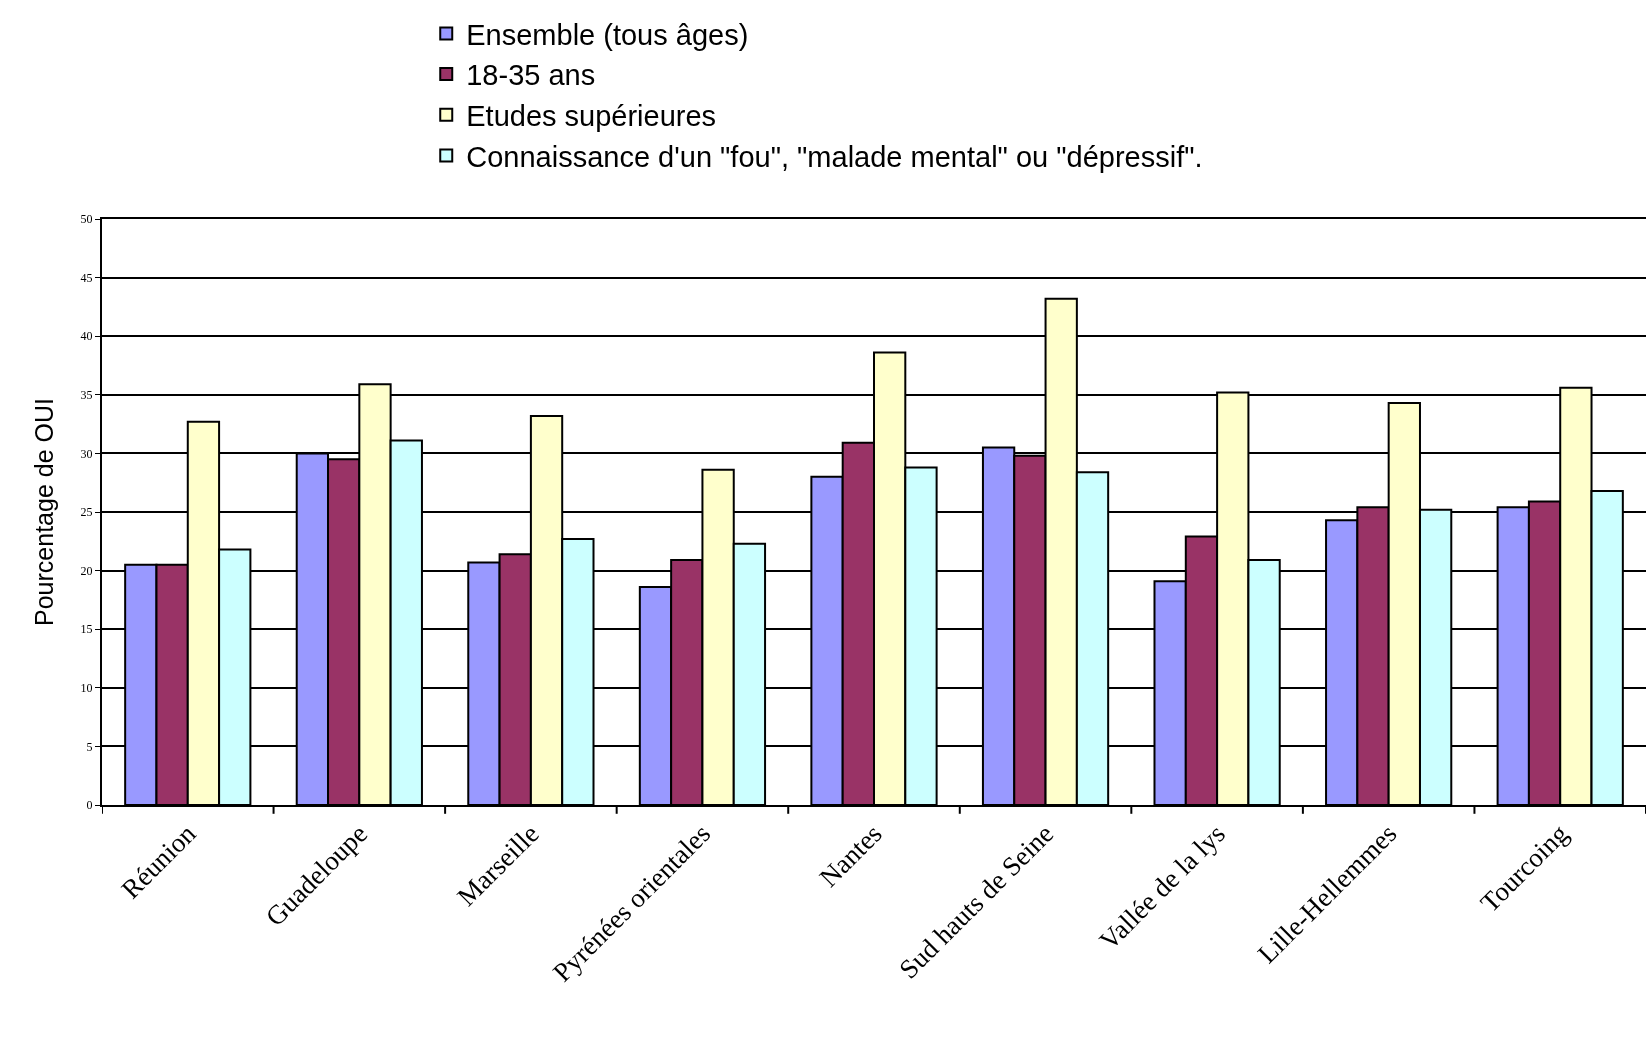  Describe the element at coordinates (89, 746) in the screenshot. I see `y-tick-label: 5` at that location.